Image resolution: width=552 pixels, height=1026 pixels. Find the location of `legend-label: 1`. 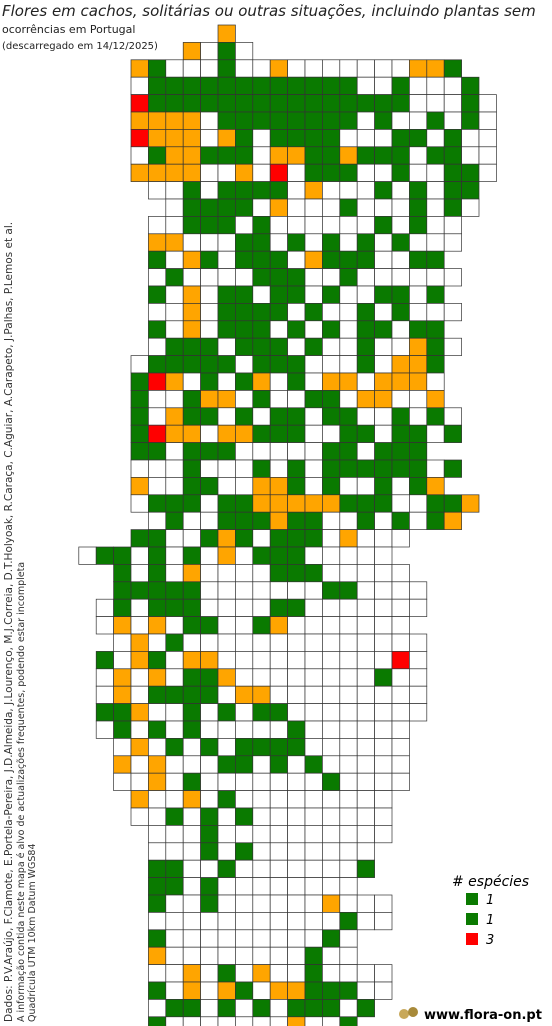

legend-label: 1 is located at coordinates (490, 920).